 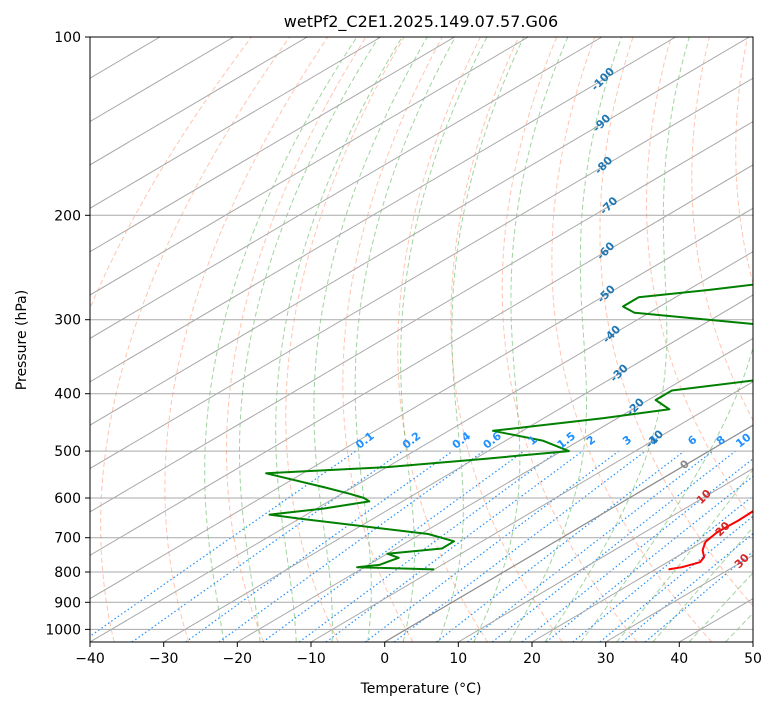 I want to click on chart-title: wetPf2_C2E1.2025.149.07.57.G06, so click(x=421, y=22).